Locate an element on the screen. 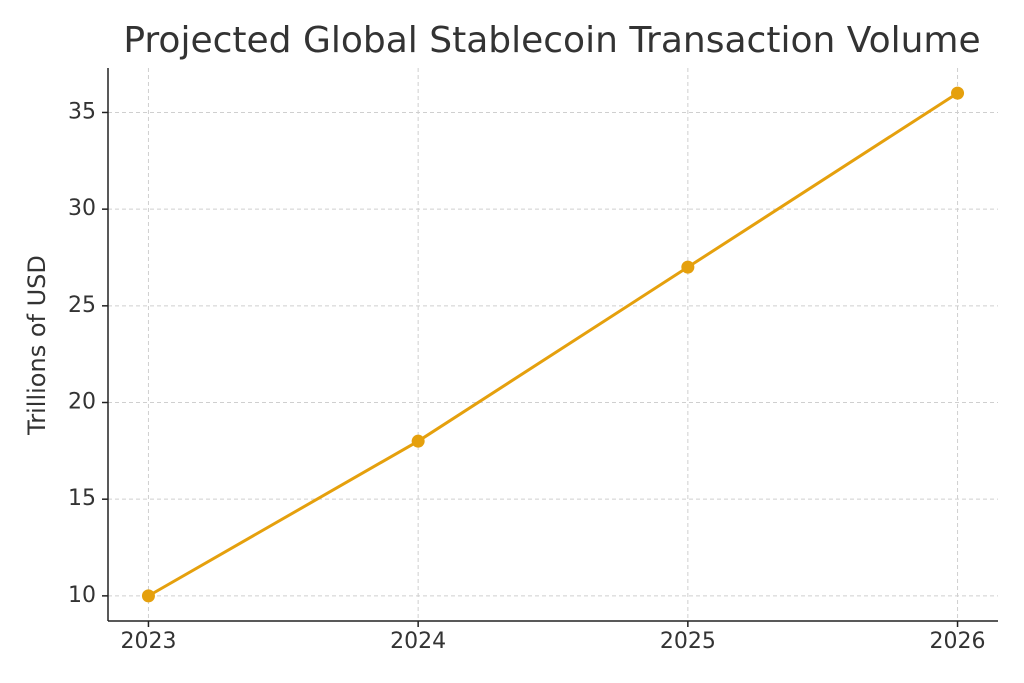  y-tick-label: 15 is located at coordinates (82, 498).